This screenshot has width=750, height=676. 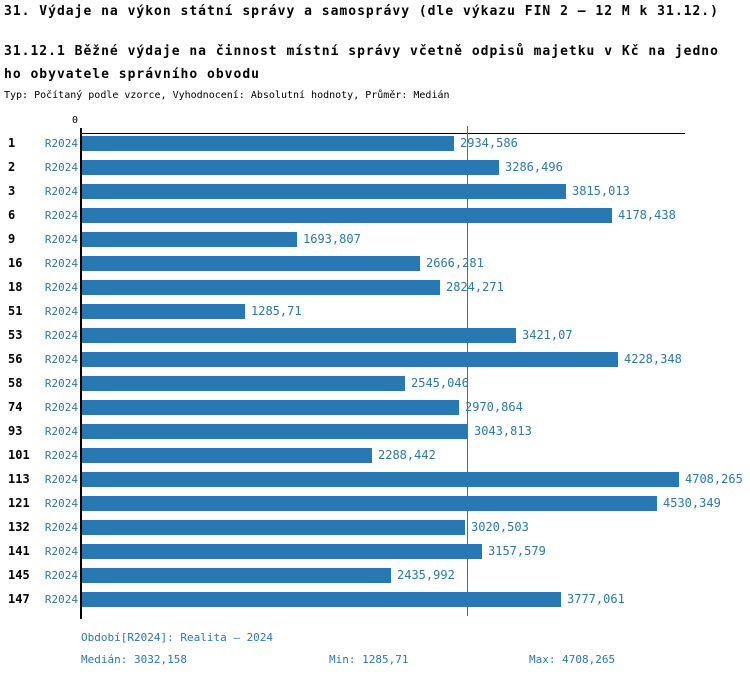 What do you see at coordinates (19, 455) in the screenshot?
I see `row-category-label: 101` at bounding box center [19, 455].